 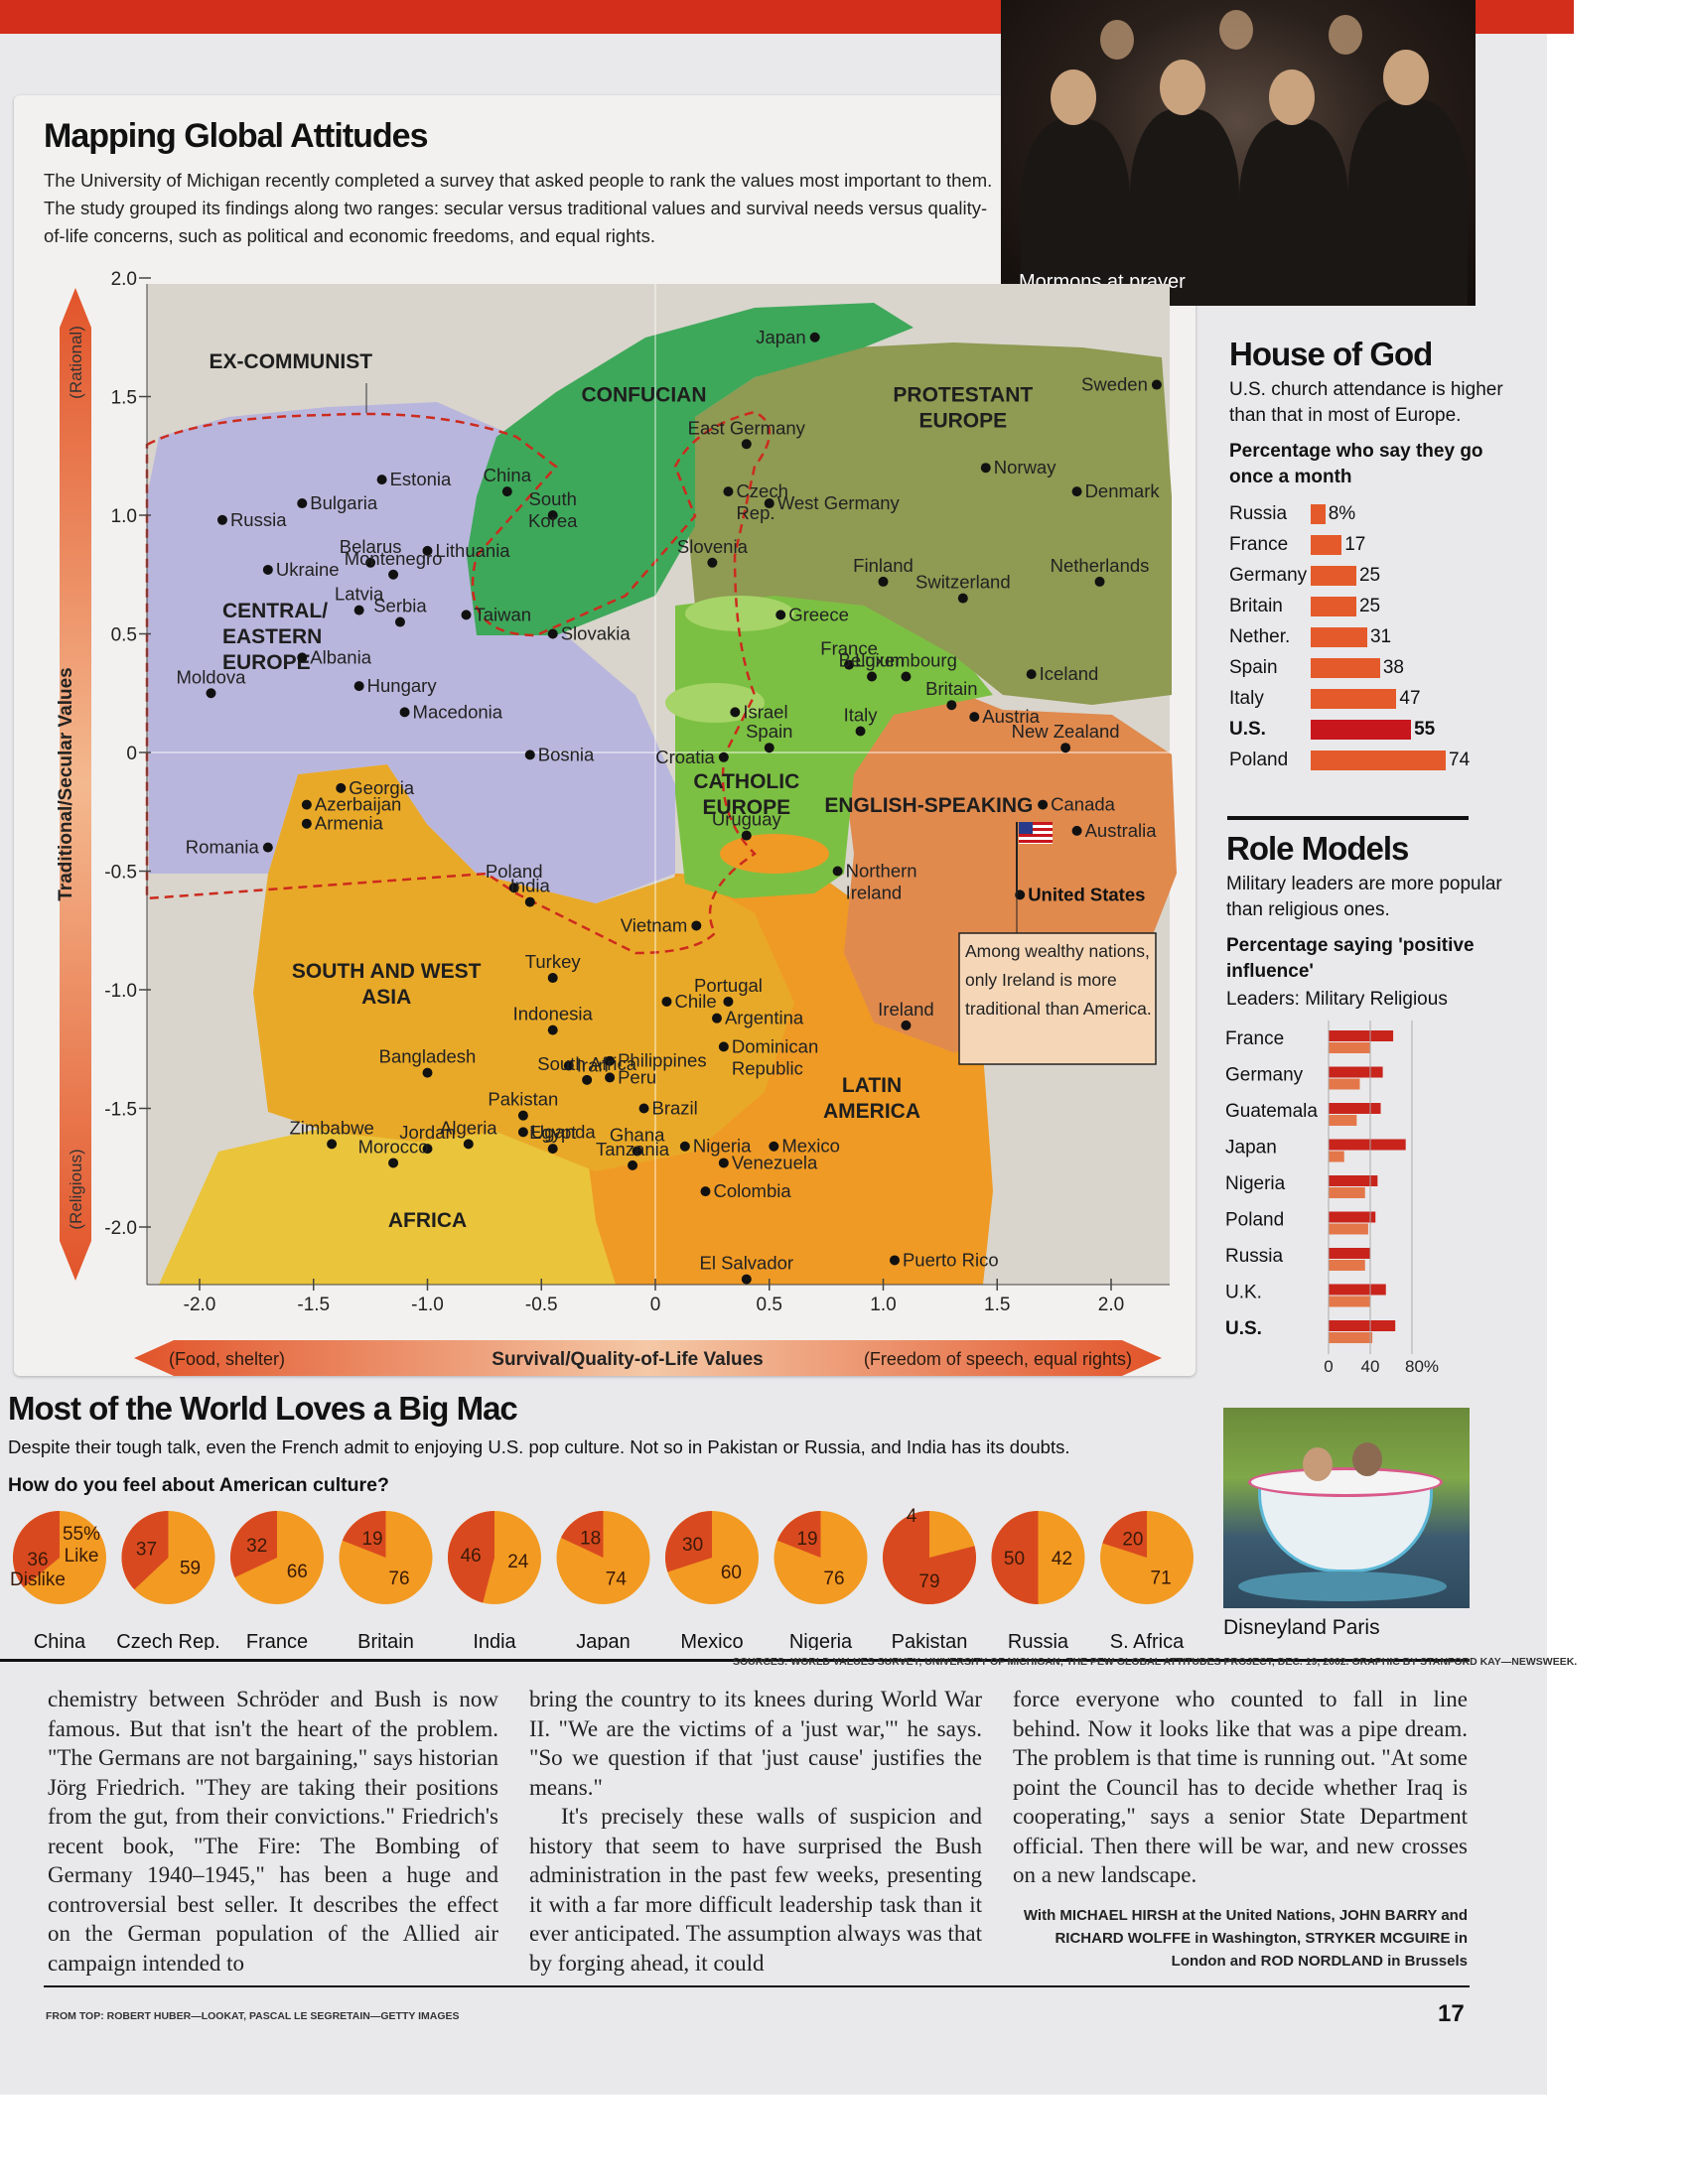 What do you see at coordinates (427, 1220) in the screenshot?
I see `region-label: AFRICA` at bounding box center [427, 1220].